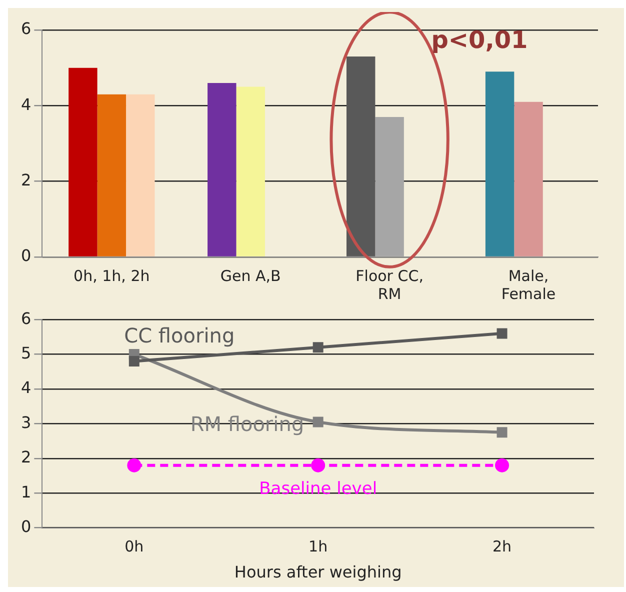  What do you see at coordinates (112, 275) in the screenshot?
I see `x-tick-label: 0h, 1h, 2h` at bounding box center [112, 275].